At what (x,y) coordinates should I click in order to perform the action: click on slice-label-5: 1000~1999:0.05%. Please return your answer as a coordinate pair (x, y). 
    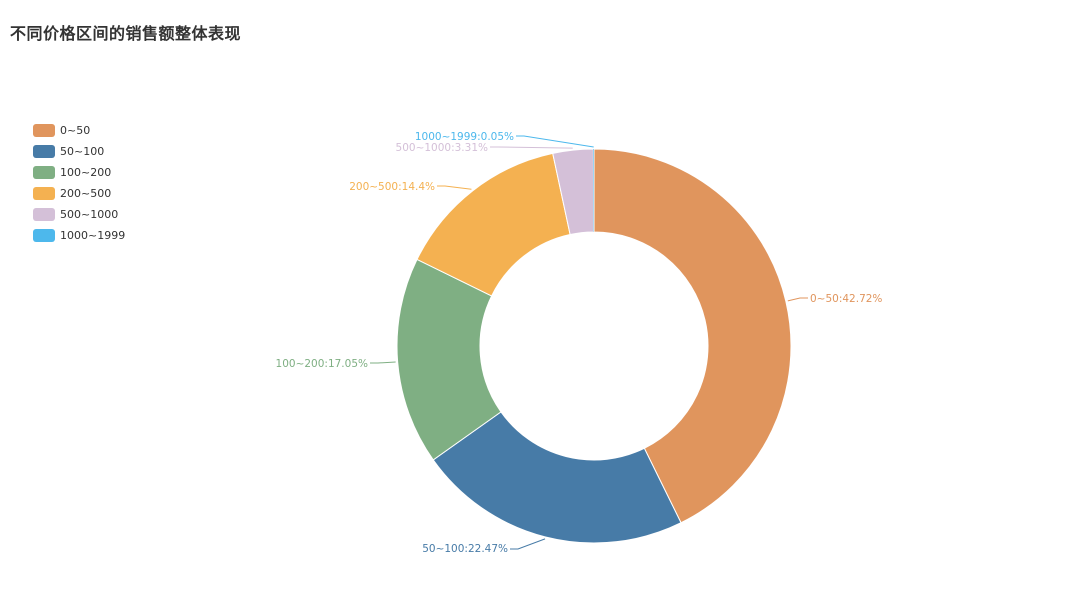
    Looking at the image, I should click on (464, 137).